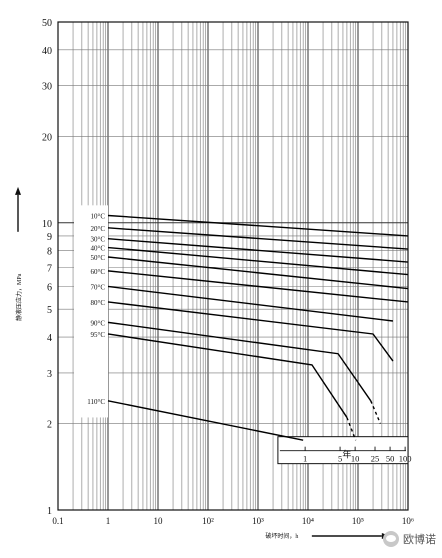  I want to click on years-unit-label: 年, so click(346, 454).